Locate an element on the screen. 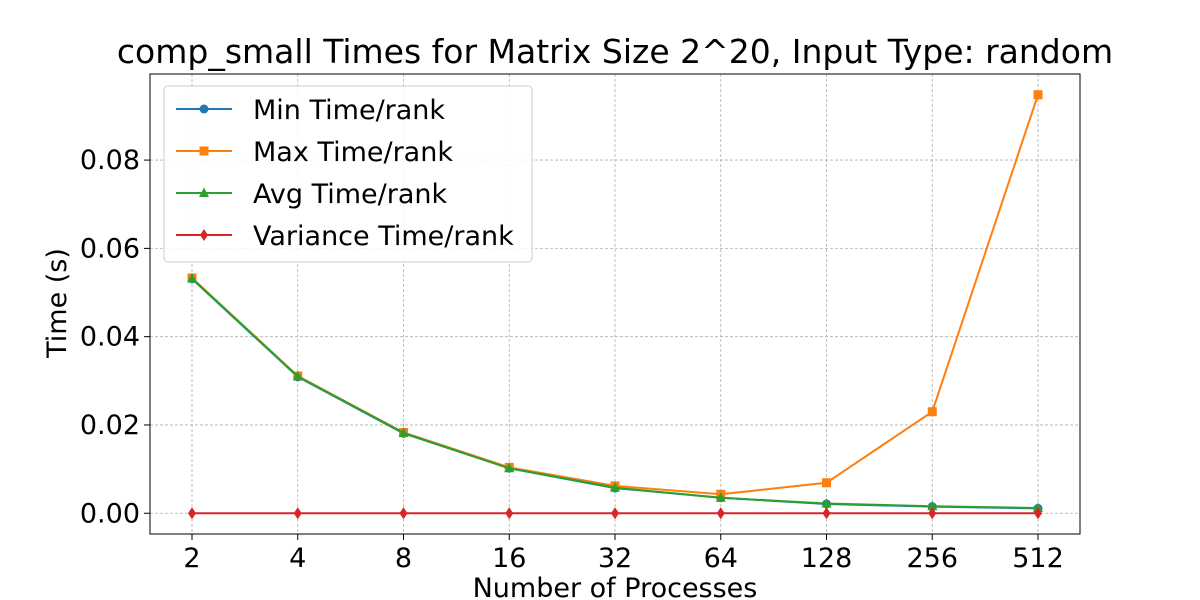 This screenshot has width=1200, height=600. legend-label-avg-time-rank: Avg Time/rank is located at coordinates (350, 194).